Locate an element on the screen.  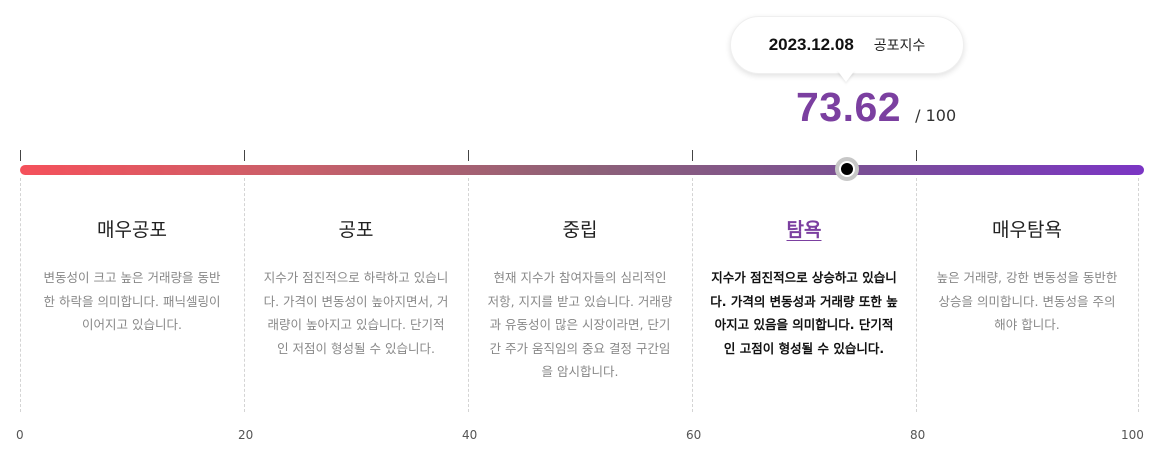
axis-label: 0 is located at coordinates (20, 435).